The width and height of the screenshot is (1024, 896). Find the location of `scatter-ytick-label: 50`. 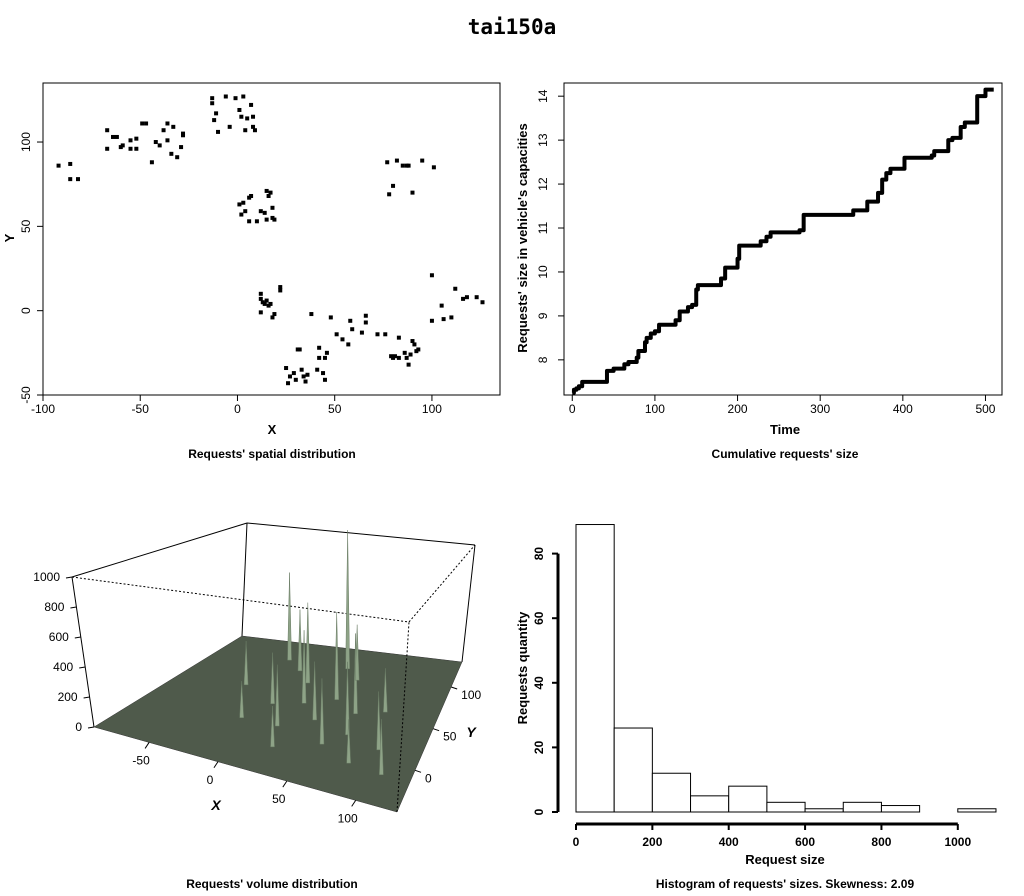

scatter-ytick-label: 50 is located at coordinates (26, 226).